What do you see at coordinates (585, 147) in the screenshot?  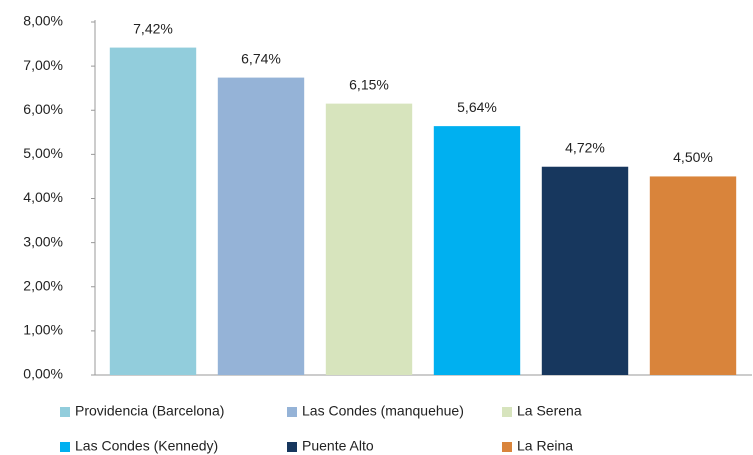 I see `data-label: 4,72%` at bounding box center [585, 147].